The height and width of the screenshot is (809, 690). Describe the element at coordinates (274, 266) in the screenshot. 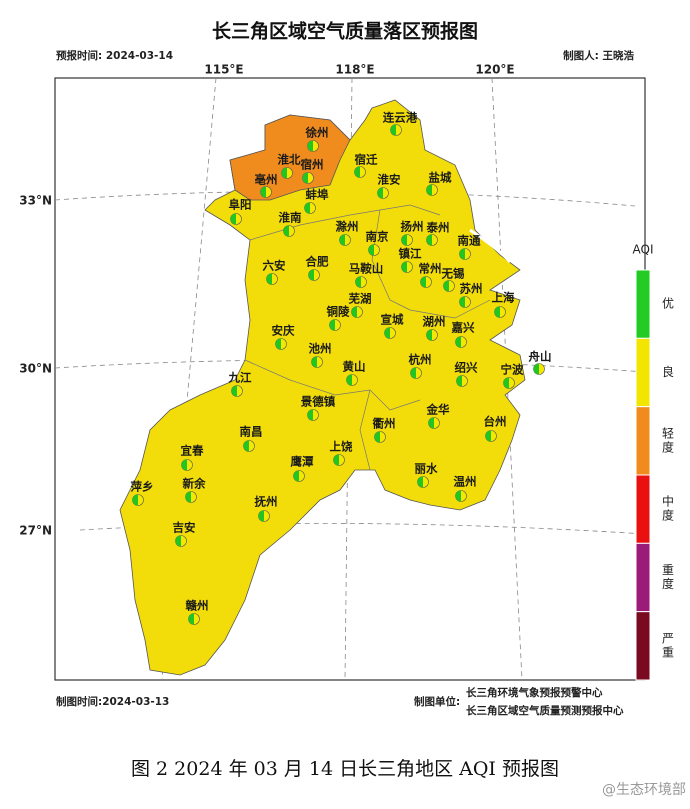

I see `city-label: 六安` at that location.